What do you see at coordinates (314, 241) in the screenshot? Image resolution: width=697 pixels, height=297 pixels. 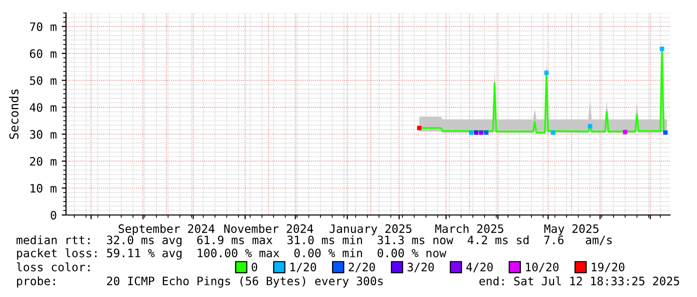 I see `text: median rtt: 32.0 ms avg 61.9 ms max 31.0 ms min 31.3 ms now 4.2 ms sd 7.6 am/s` at bounding box center [314, 241].